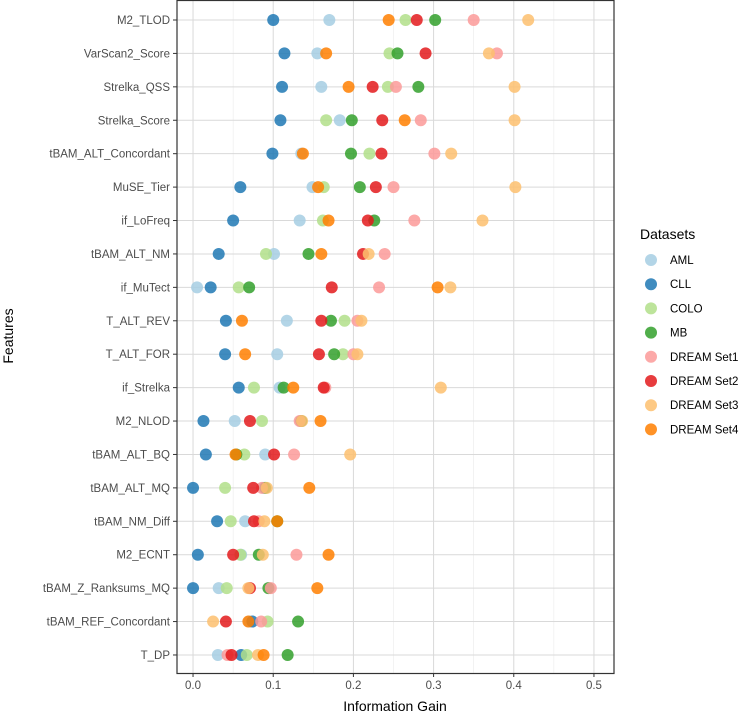 Image resolution: width=751 pixels, height=721 pixels. What do you see at coordinates (651, 260) in the screenshot?
I see `legend-key` at bounding box center [651, 260].